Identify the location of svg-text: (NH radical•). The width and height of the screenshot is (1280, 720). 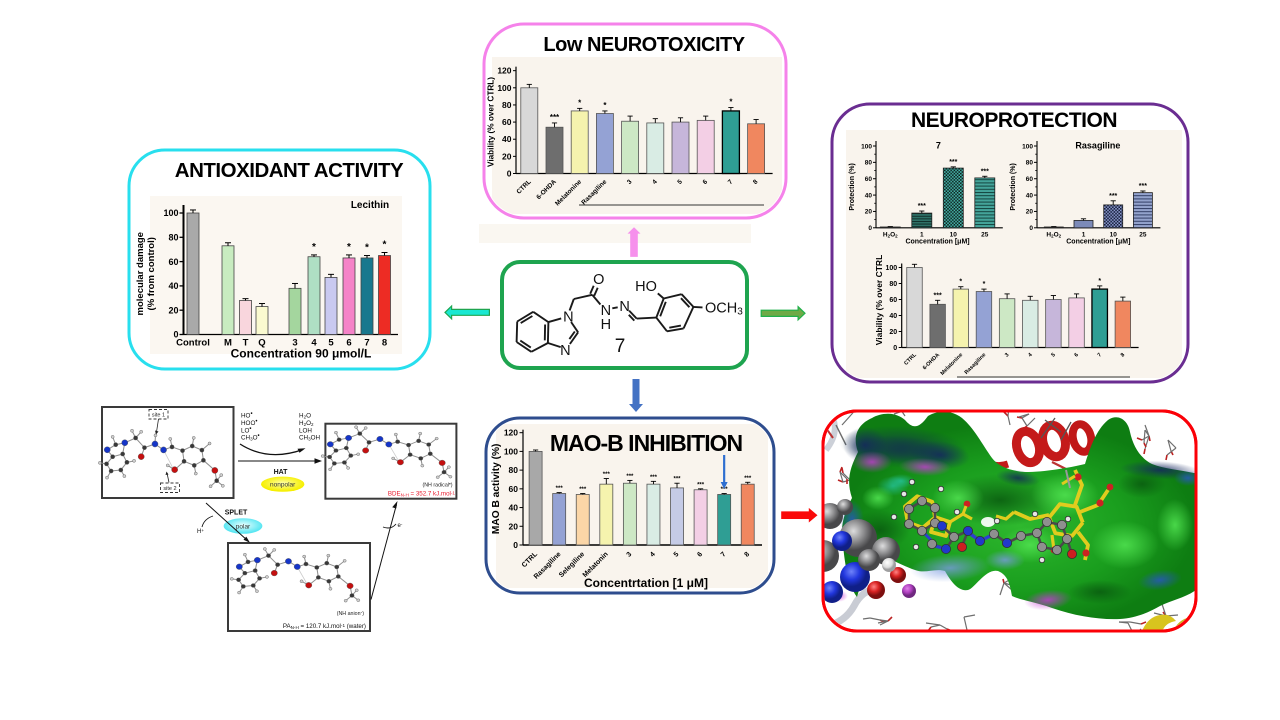
(437, 485).